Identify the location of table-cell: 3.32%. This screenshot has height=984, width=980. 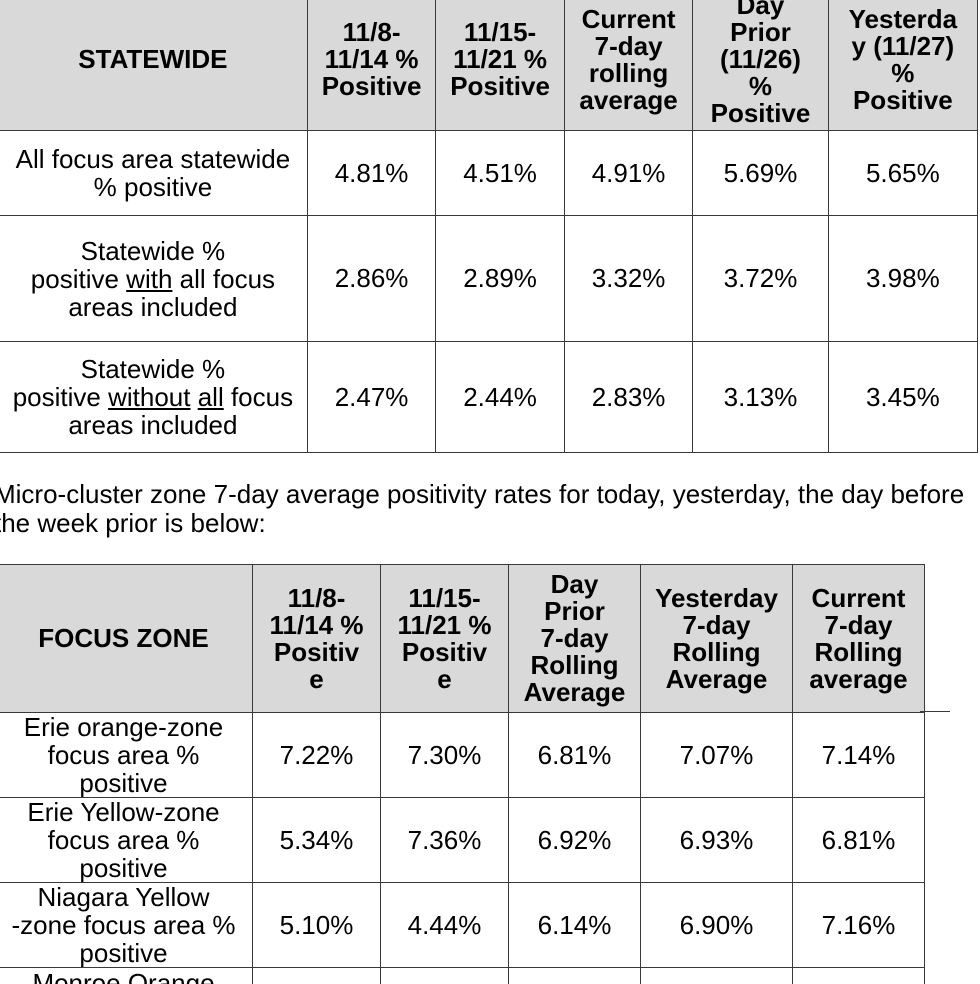
(628, 278).